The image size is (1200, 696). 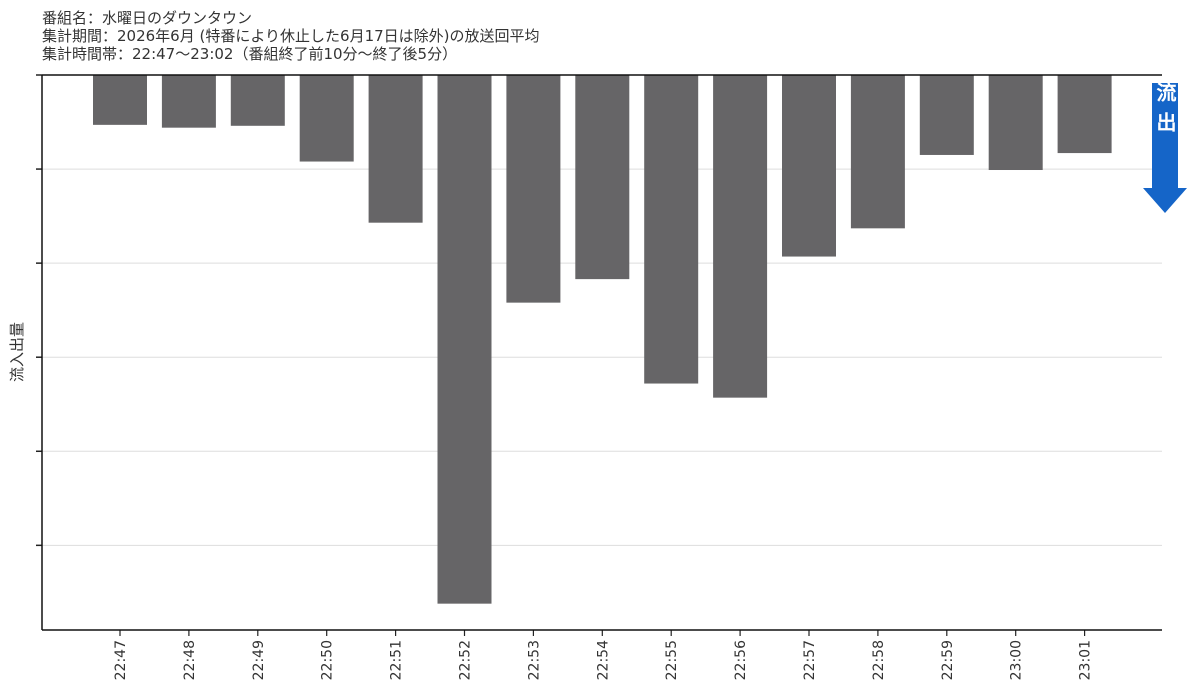 I want to click on x-tick-label: 22:52, so click(x=466, y=660).